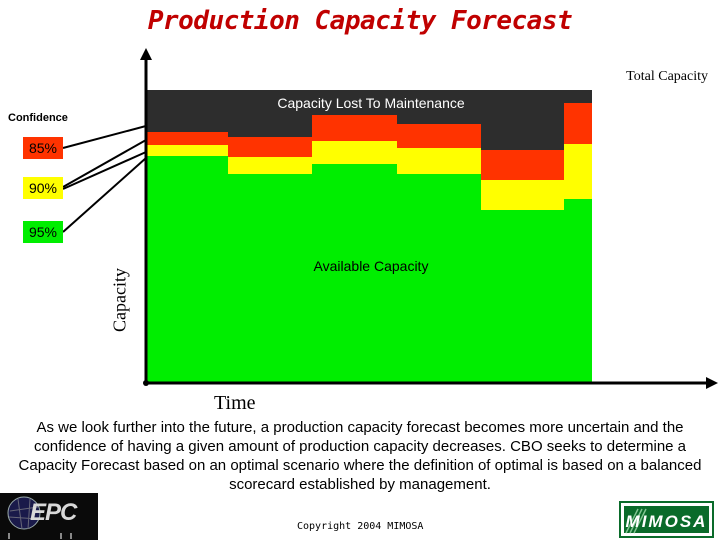  What do you see at coordinates (53, 512) in the screenshot?
I see `epc-logo-text: EPC` at bounding box center [53, 512].